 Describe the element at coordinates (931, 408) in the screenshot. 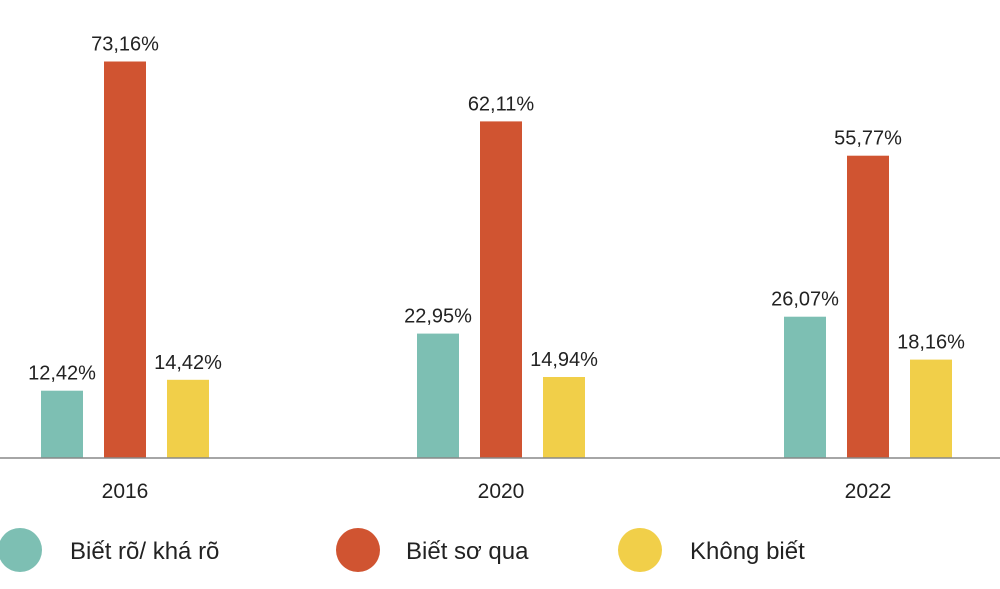

I see `bar-khong-biet-2022` at that location.